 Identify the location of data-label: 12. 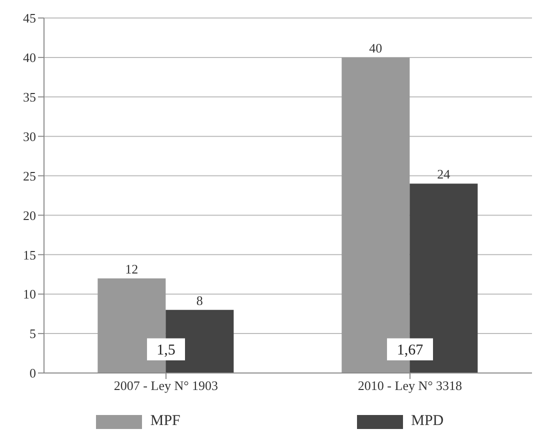
(131, 268).